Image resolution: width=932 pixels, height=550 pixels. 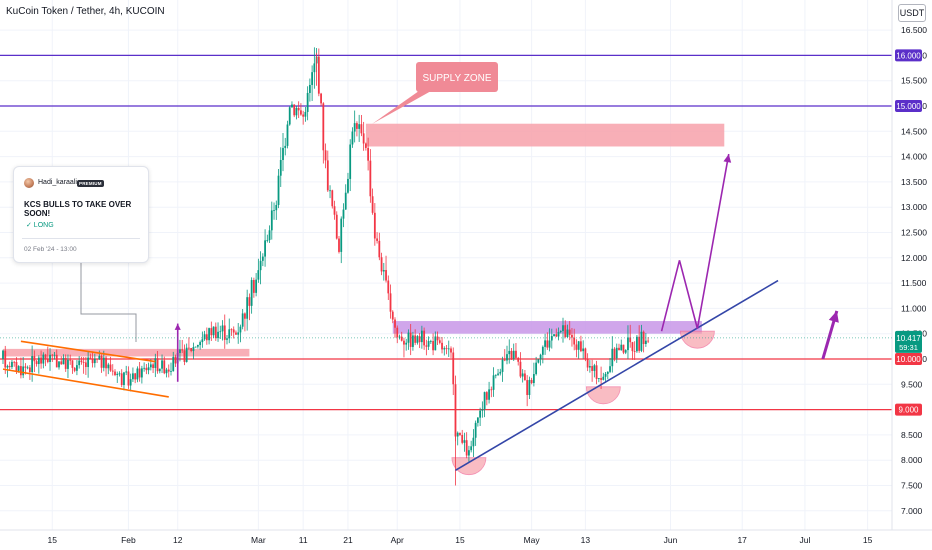 What do you see at coordinates (908, 347) in the screenshot?
I see `countdown-label: 59:31` at bounding box center [908, 347].